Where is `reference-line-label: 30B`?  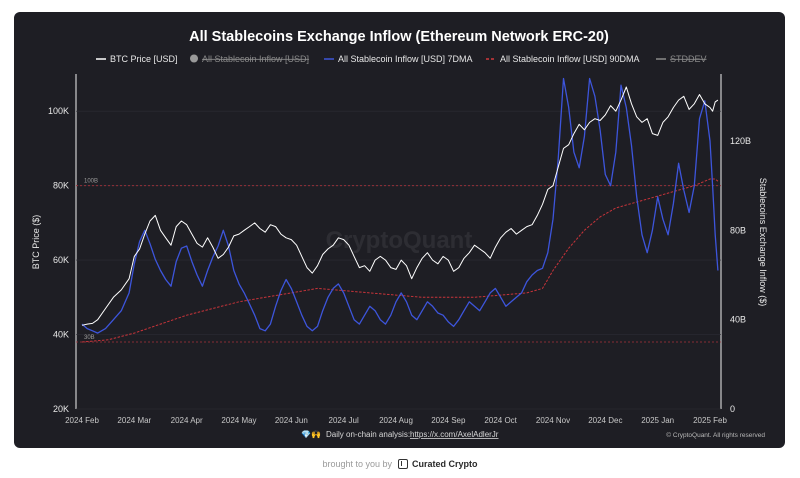
reference-line-label: 30B is located at coordinates (89, 338).